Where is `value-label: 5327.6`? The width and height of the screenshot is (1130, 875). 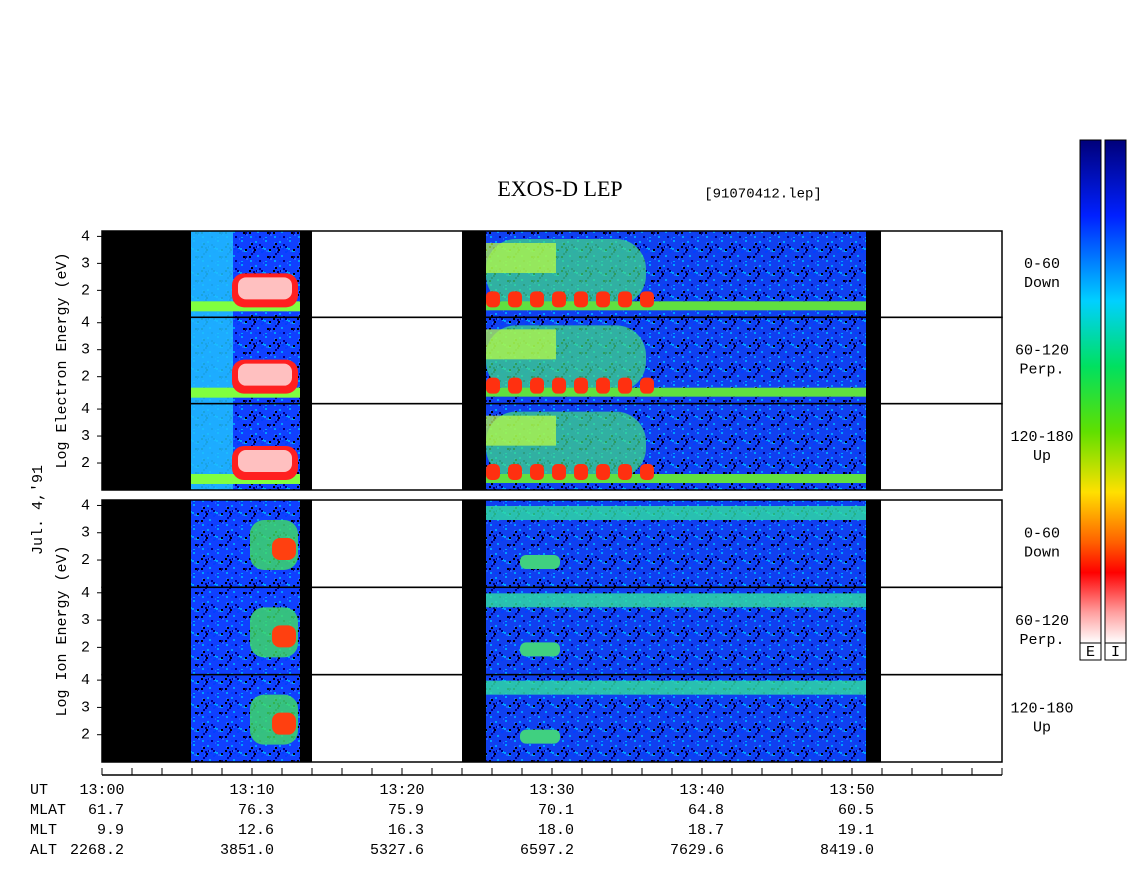
value-label: 5327.6 is located at coordinates (397, 850).